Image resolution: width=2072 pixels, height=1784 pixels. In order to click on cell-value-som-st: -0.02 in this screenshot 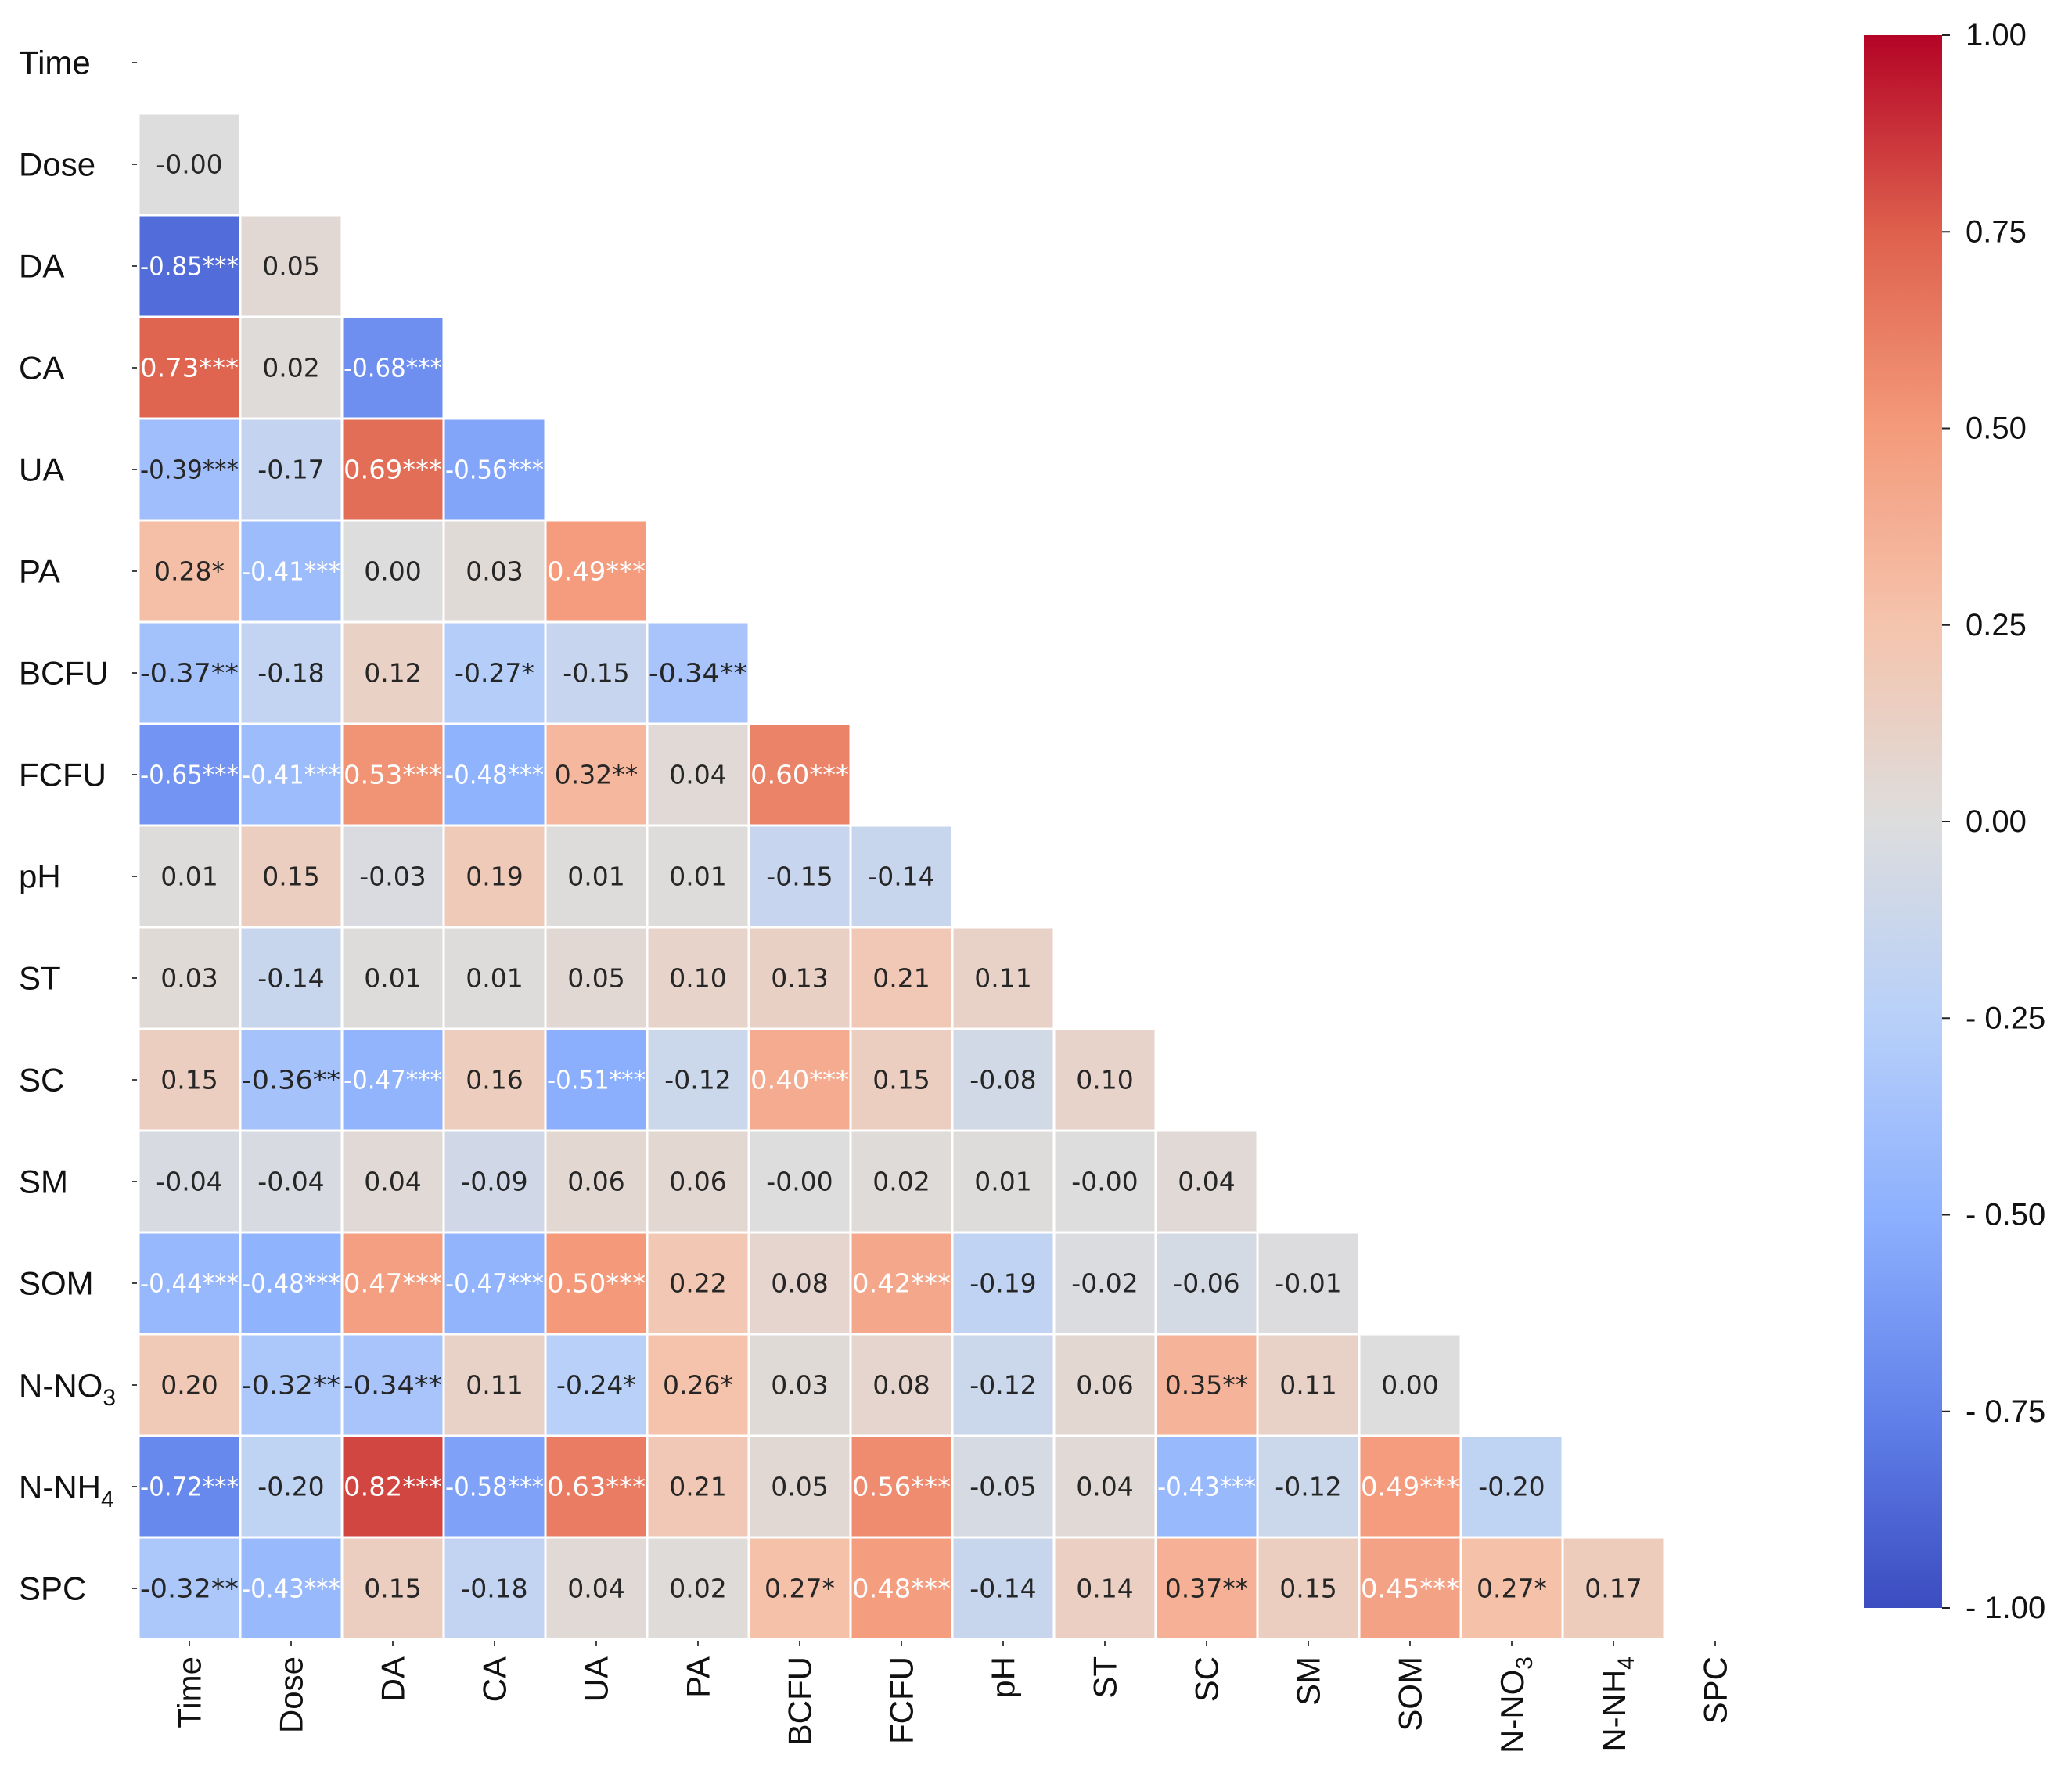, I will do `click(1104, 1283)`.